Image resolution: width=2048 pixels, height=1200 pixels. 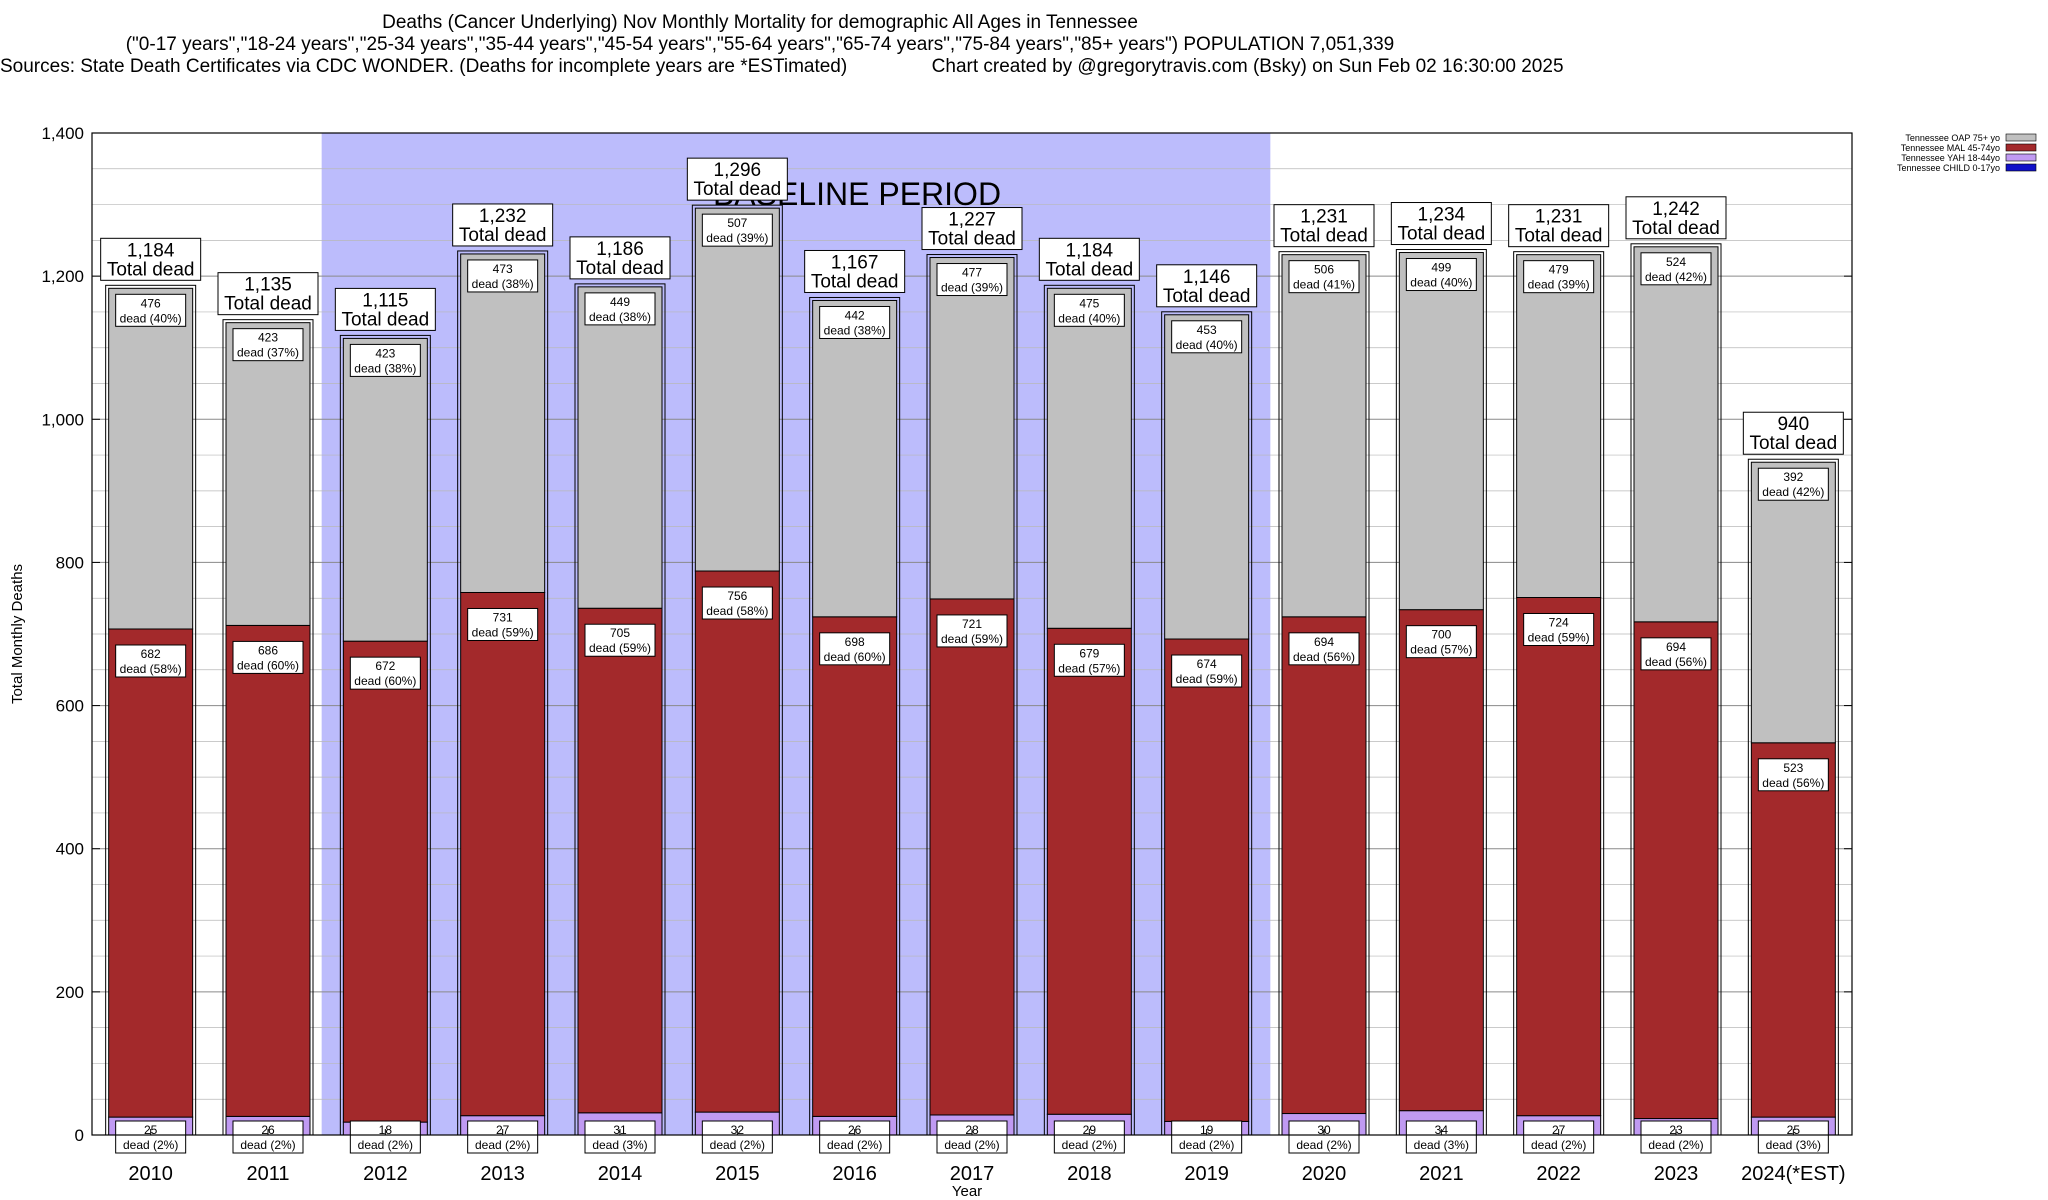 I want to click on total-value-label: 1,186, so click(x=620, y=249).